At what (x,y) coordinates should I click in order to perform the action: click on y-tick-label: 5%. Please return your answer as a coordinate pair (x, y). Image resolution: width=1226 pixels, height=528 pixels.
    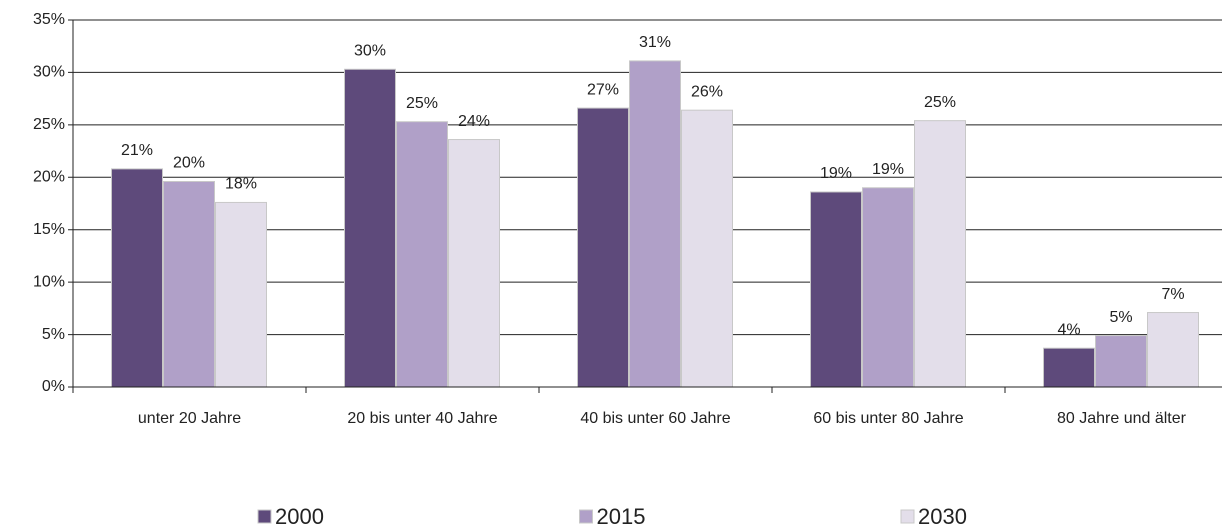
    Looking at the image, I should click on (53, 334).